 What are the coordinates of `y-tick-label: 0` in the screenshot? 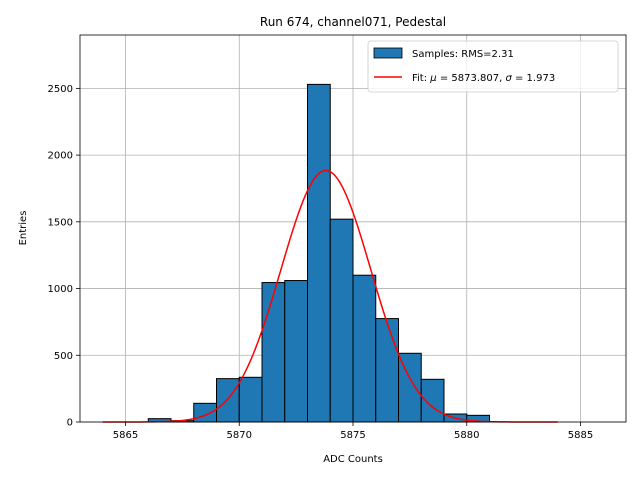 It's located at (70, 423).